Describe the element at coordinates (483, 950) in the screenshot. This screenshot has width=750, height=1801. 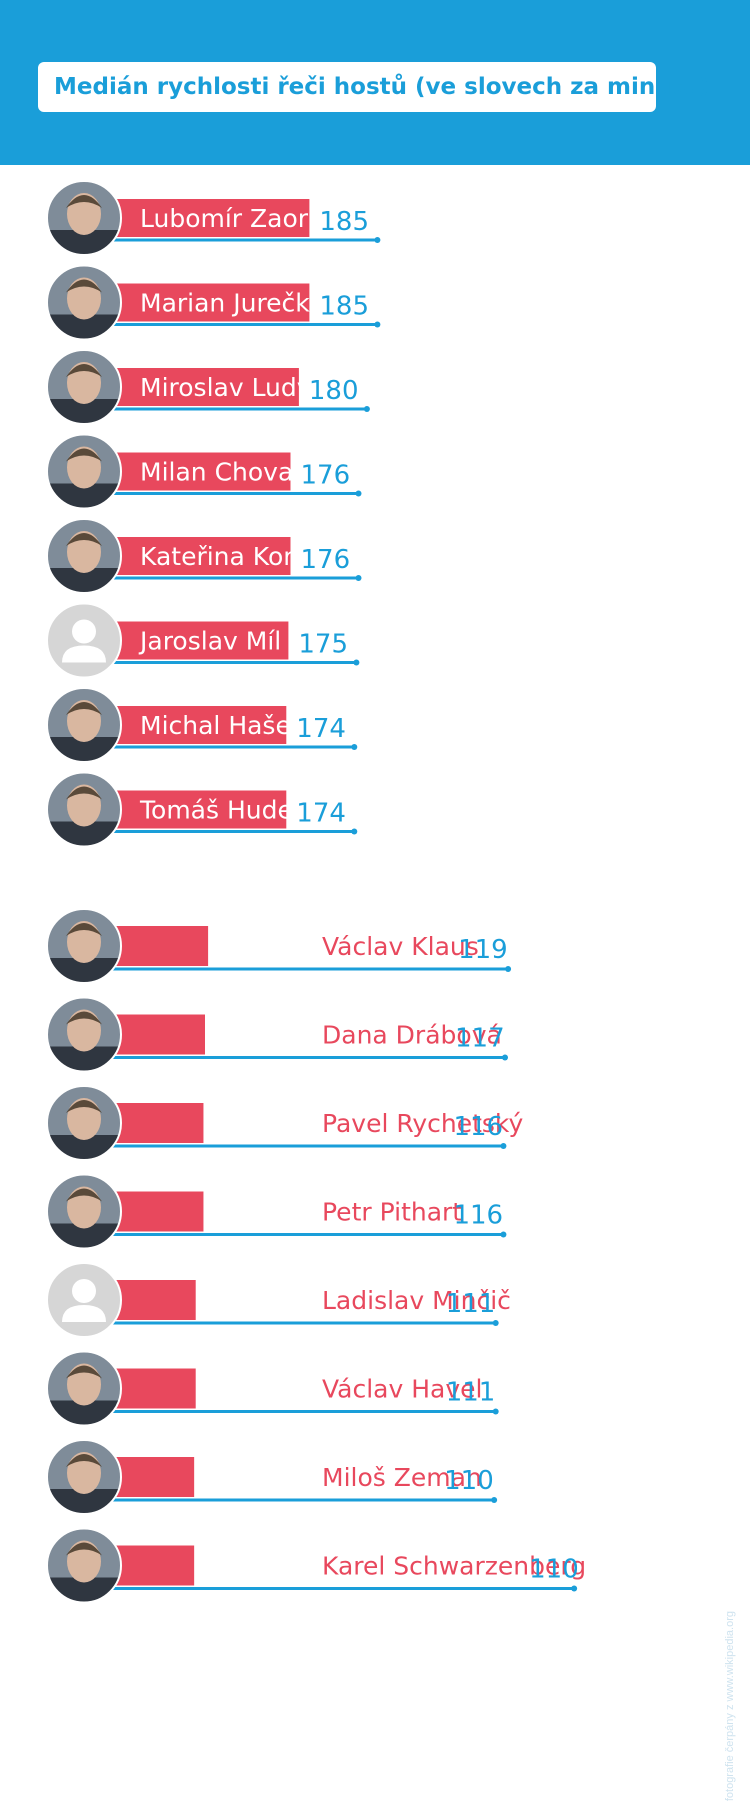
I see `value-label: 119` at that location.